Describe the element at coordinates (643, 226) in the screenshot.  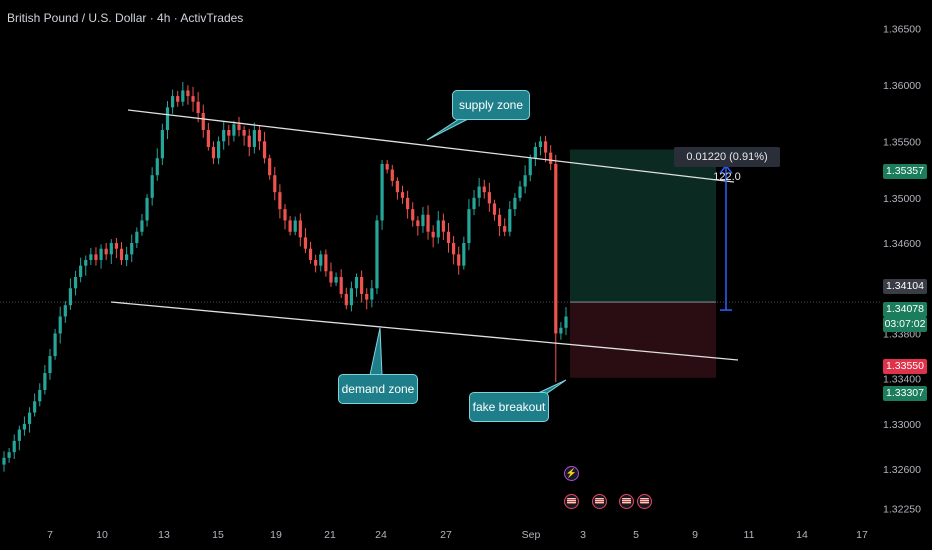
I see `target-zone` at that location.